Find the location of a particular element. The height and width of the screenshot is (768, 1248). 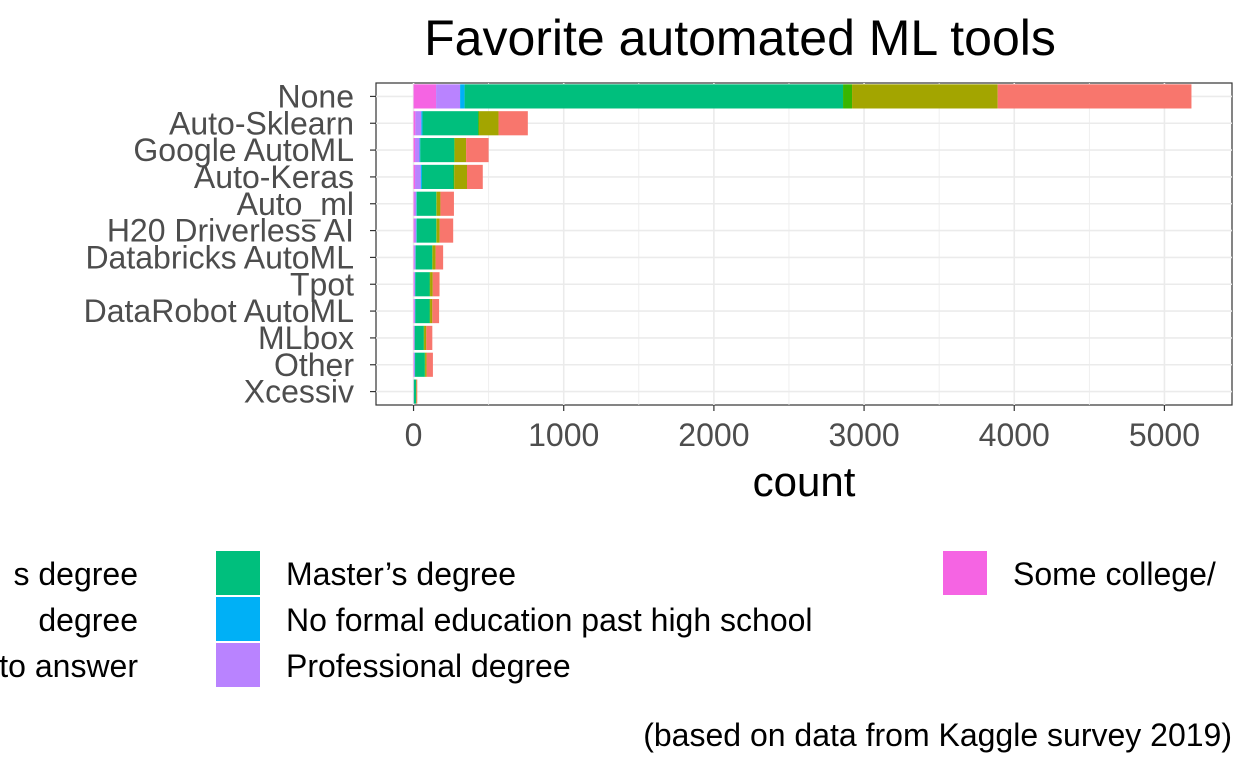

y-tick-label: MLbox is located at coordinates (306, 338).